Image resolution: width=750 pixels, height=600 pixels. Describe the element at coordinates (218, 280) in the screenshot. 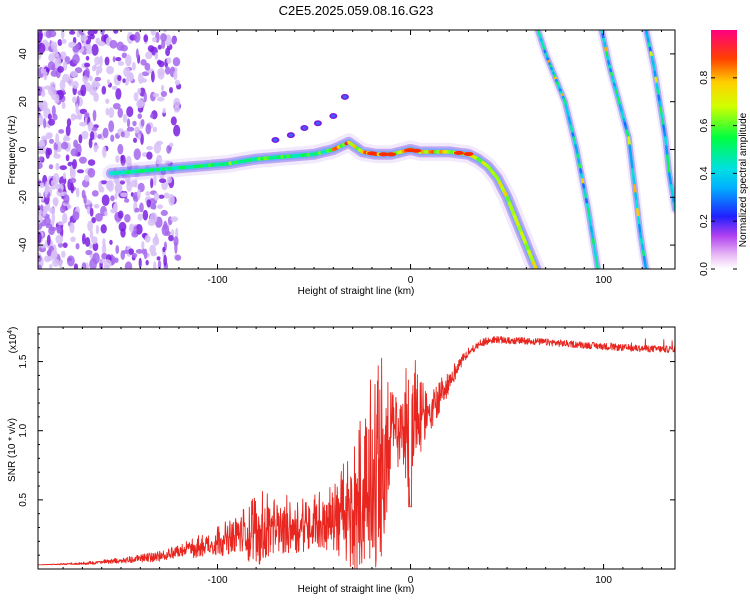

I see `spectrogram-xtick-label: -100` at that location.